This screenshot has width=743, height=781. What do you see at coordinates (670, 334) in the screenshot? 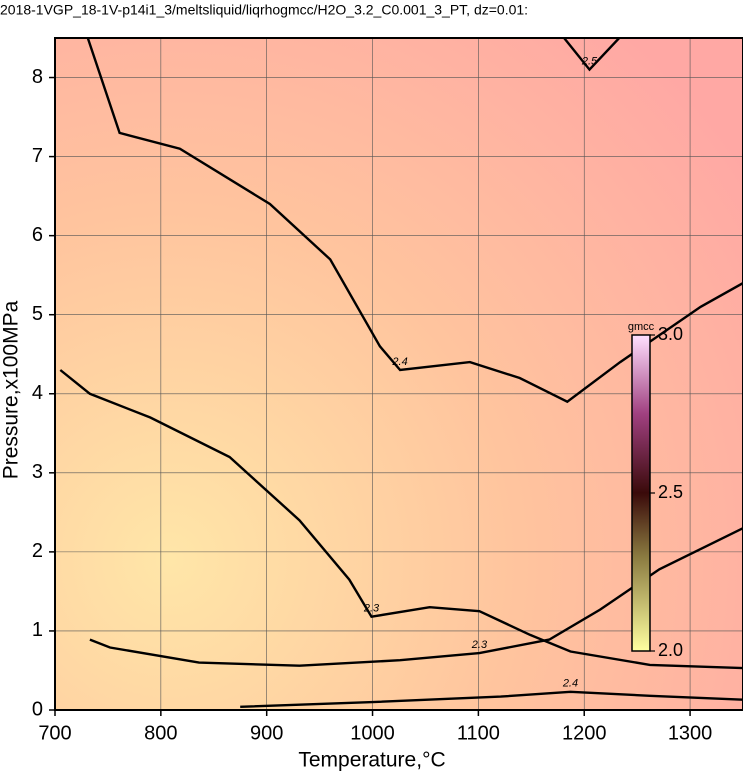
I see `colorbar-tick-label: 3.0` at bounding box center [670, 334].